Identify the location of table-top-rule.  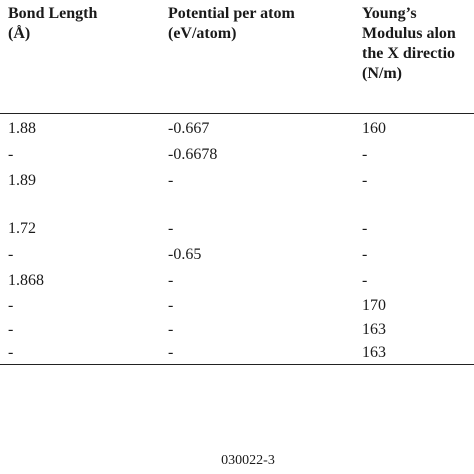
(237, 113).